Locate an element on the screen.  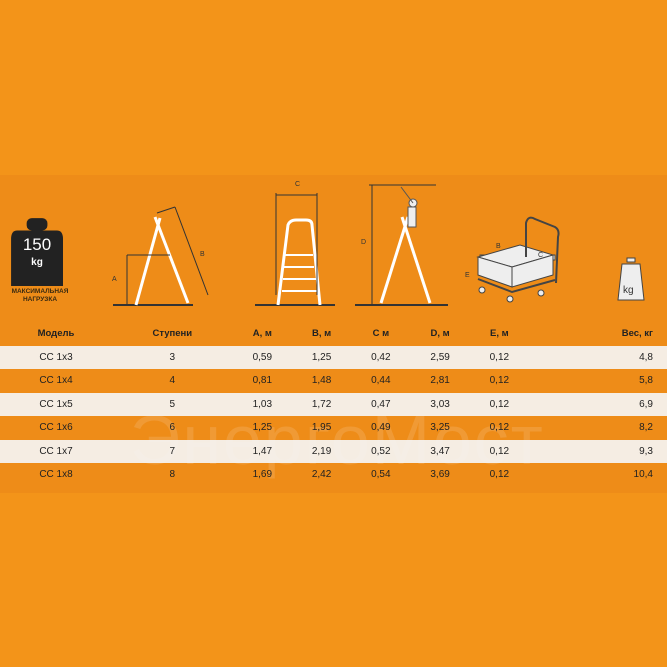
table-cell: 2,59 is located at coordinates (440, 357).